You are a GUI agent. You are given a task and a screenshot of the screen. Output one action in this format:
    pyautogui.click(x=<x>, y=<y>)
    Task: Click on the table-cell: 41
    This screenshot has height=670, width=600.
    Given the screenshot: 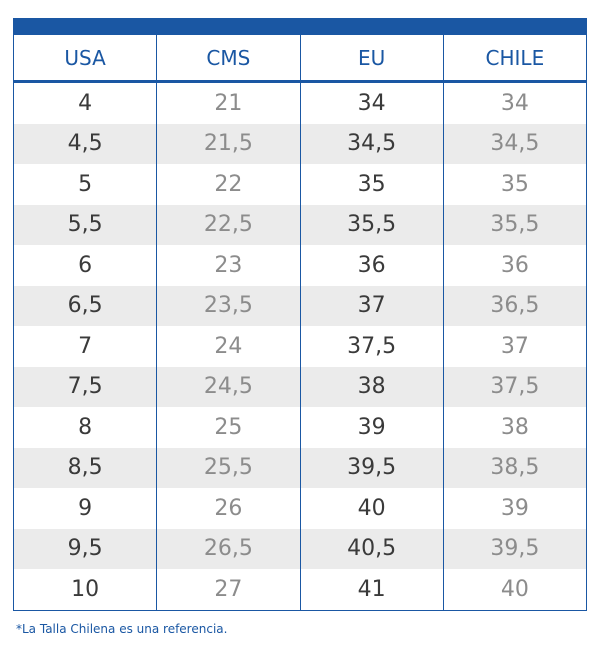 What is the action you would take?
    pyautogui.click(x=371, y=590)
    